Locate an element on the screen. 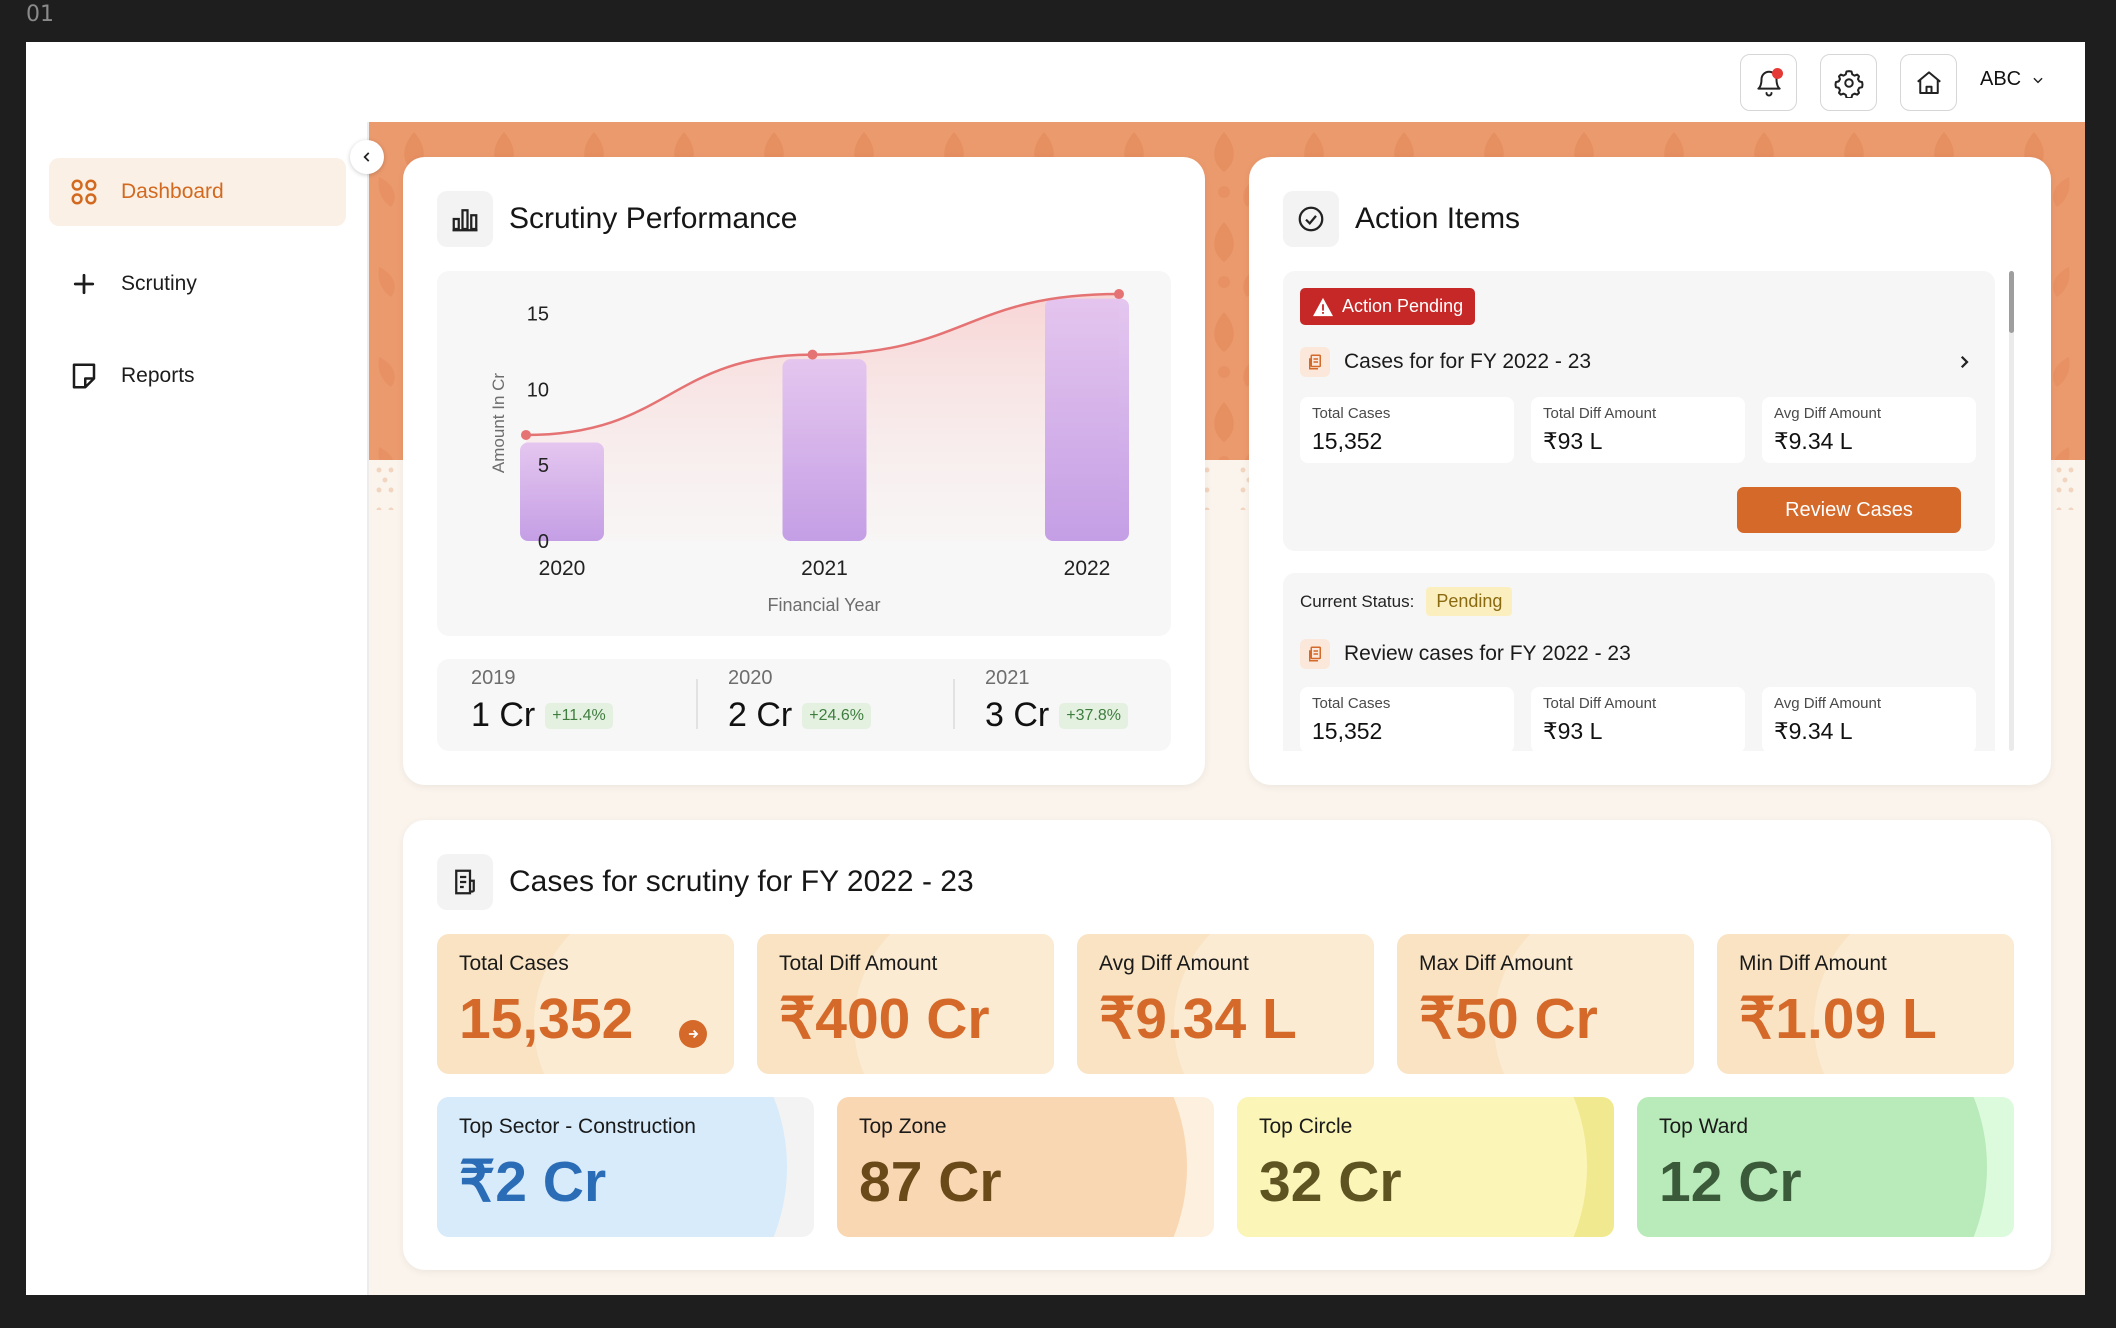  y-axis-label: Amount In Cr is located at coordinates (498, 423).